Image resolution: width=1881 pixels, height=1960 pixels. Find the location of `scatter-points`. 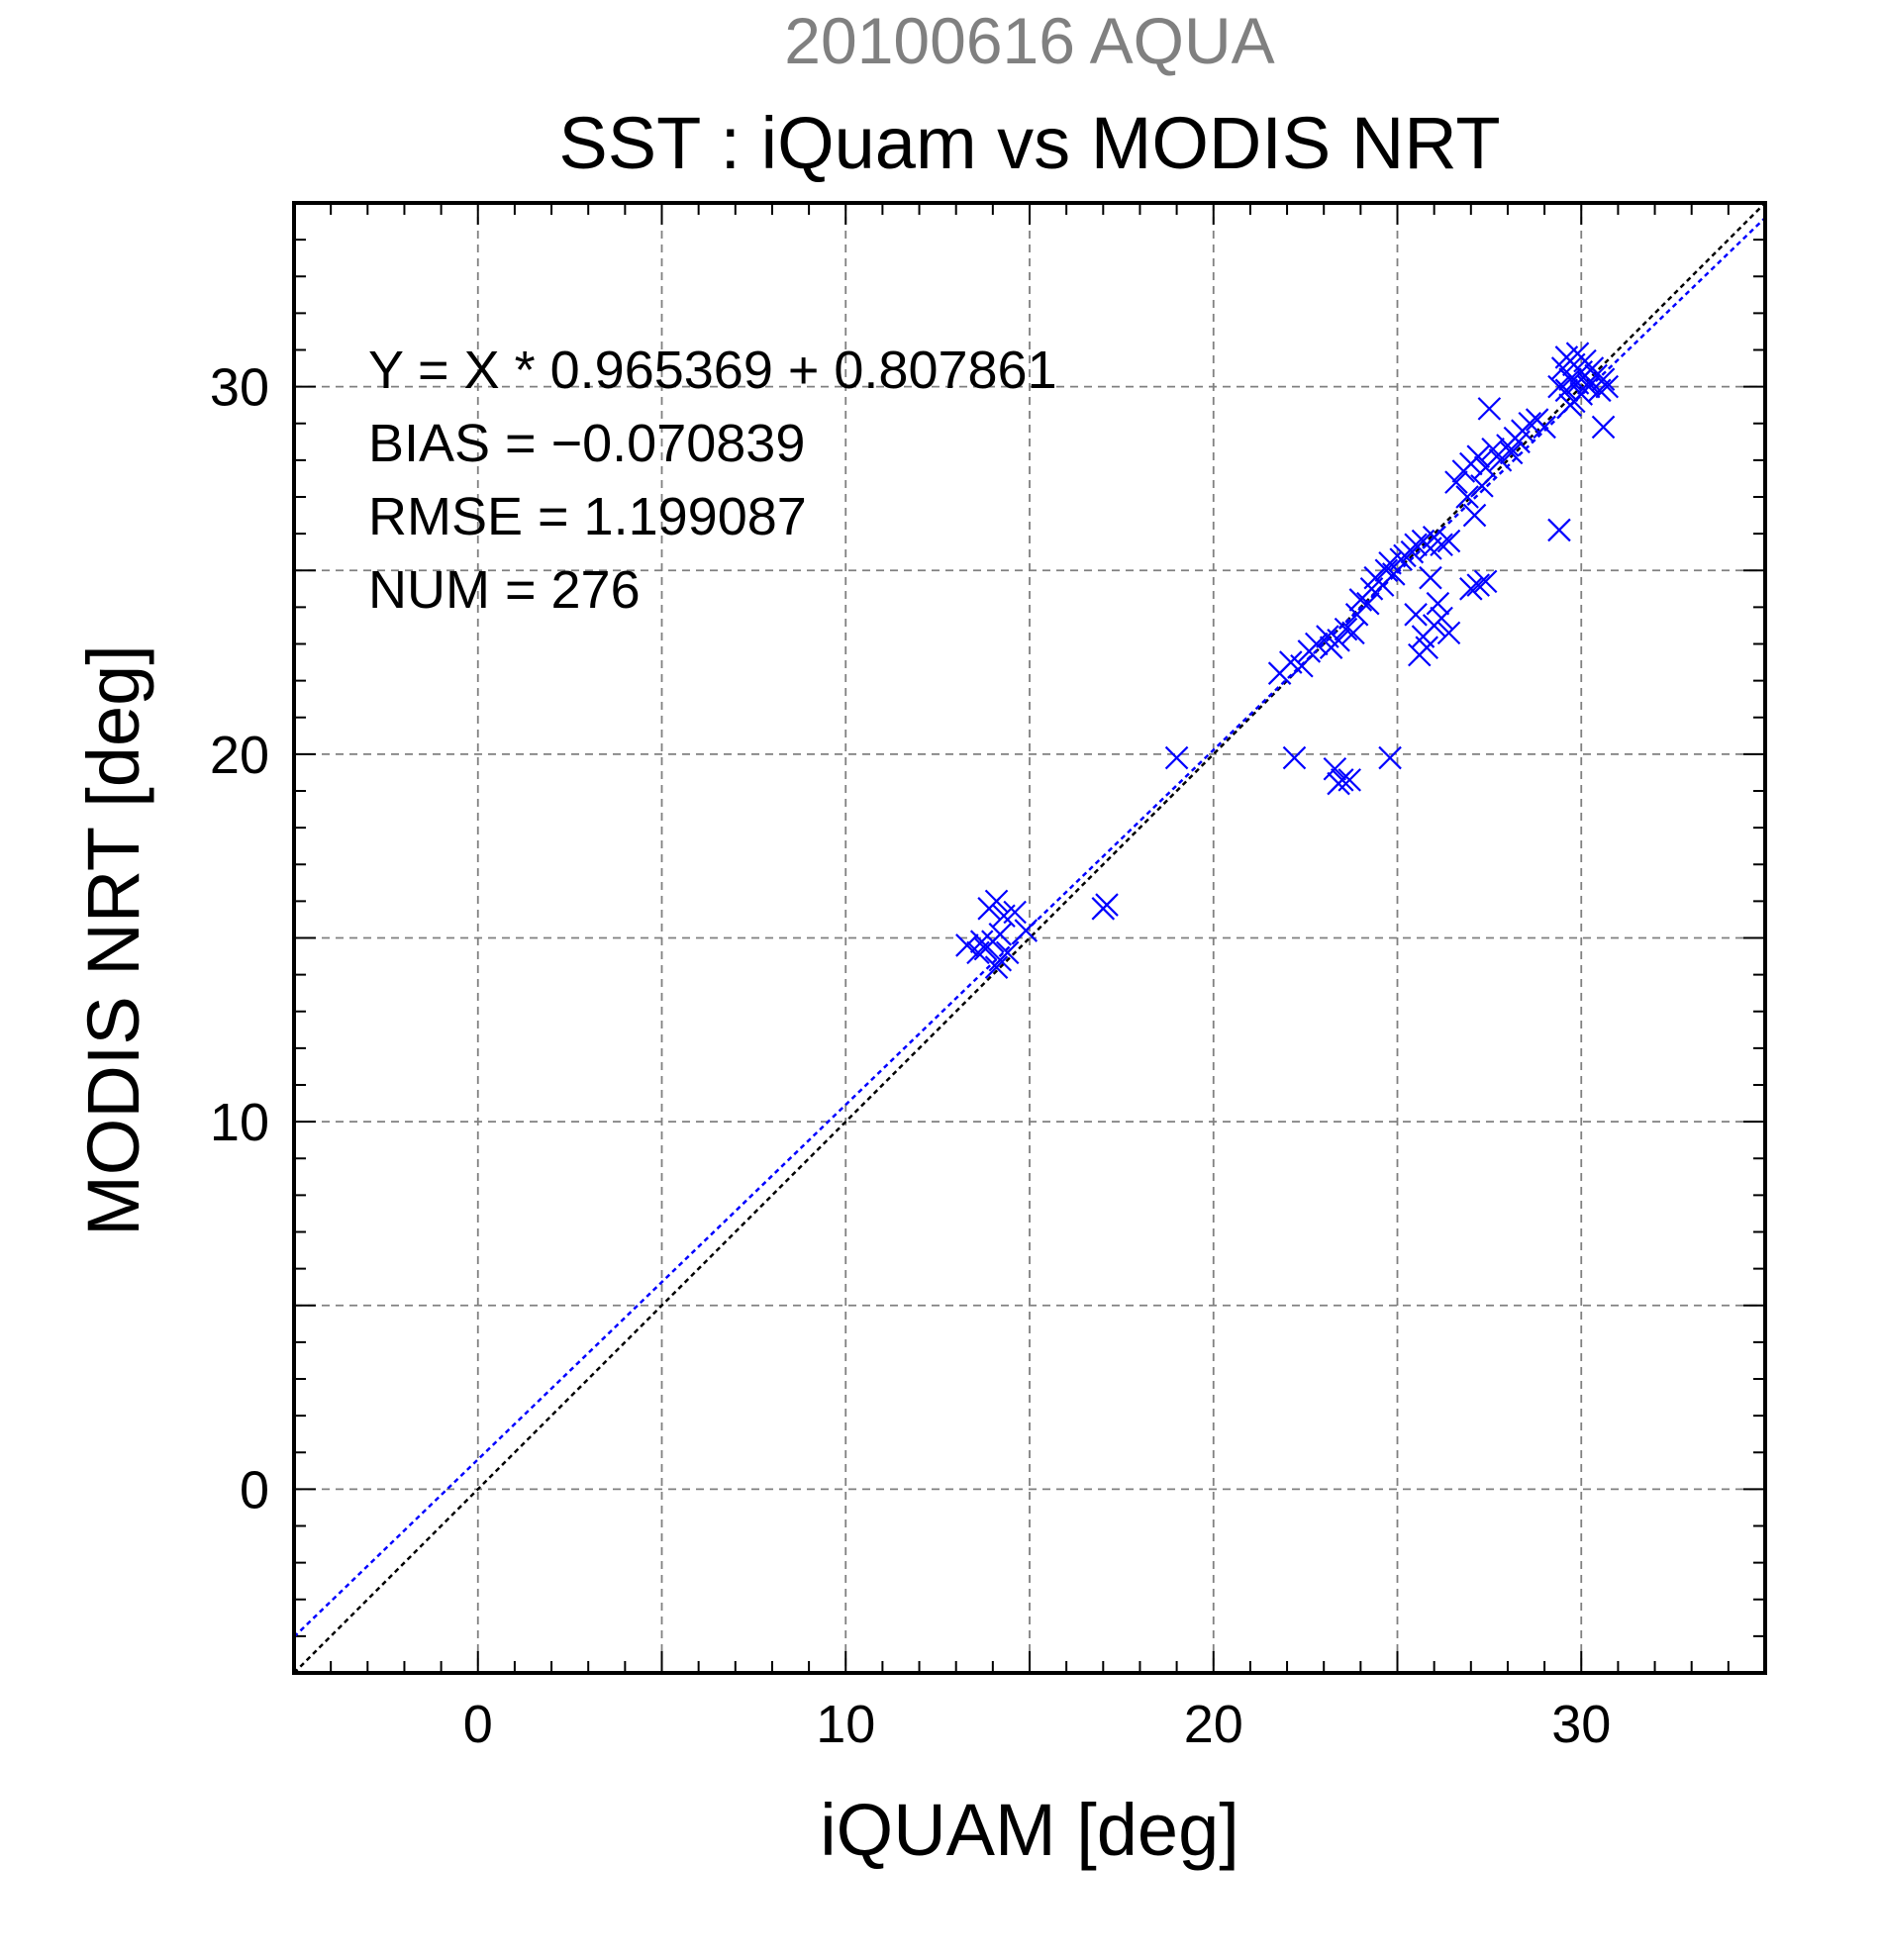

scatter-points is located at coordinates (1287, 660).